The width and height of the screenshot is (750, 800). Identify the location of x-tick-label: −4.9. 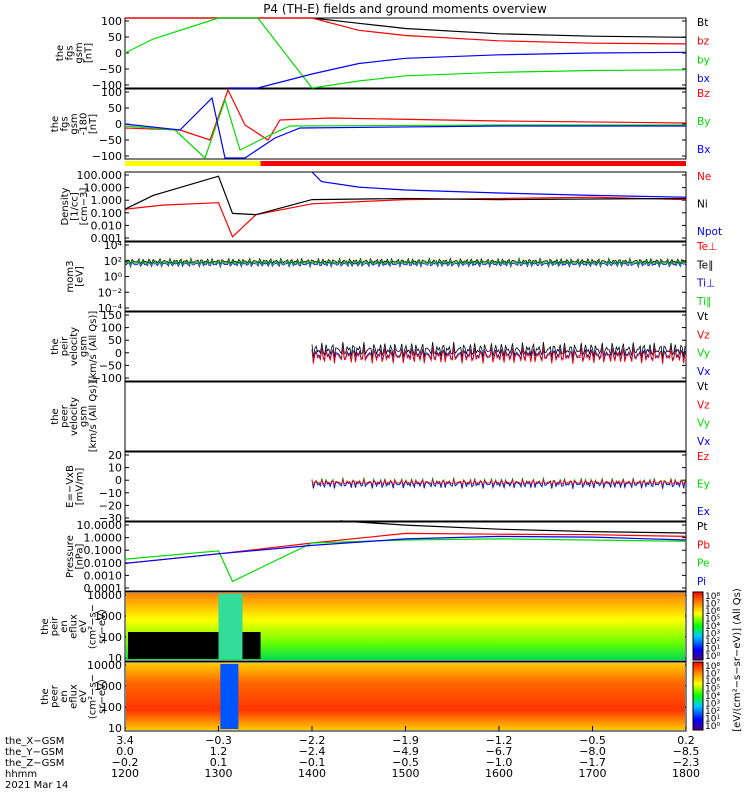
(405, 751).